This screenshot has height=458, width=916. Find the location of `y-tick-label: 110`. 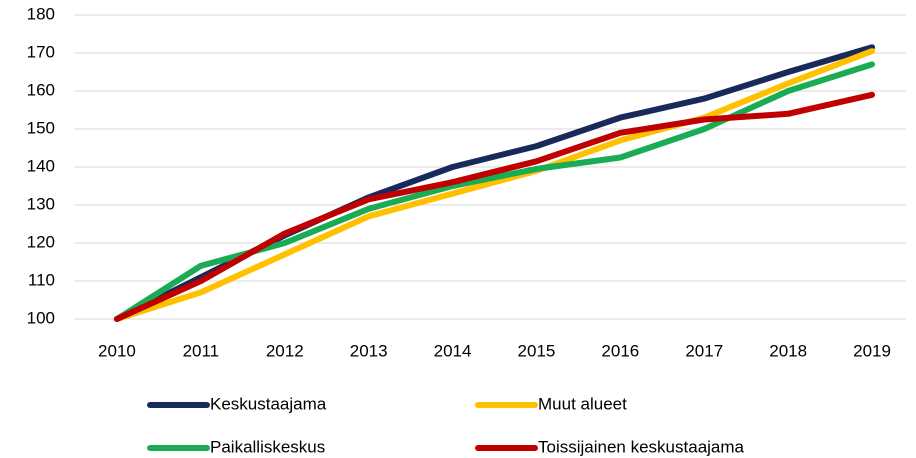

y-tick-label: 110 is located at coordinates (41, 279).